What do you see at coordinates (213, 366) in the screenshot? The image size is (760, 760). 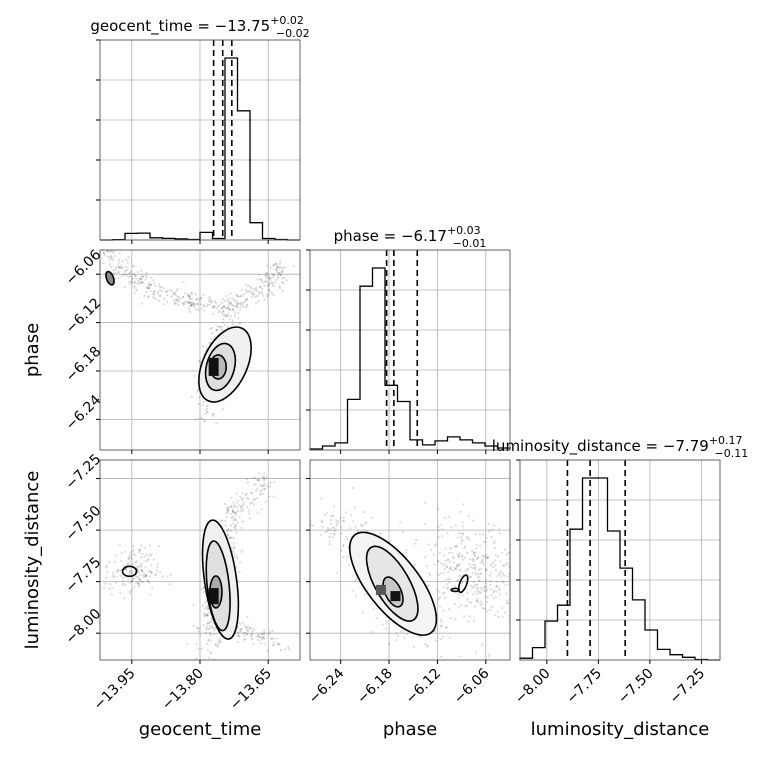 I see `mode-phase-geocent` at bounding box center [213, 366].